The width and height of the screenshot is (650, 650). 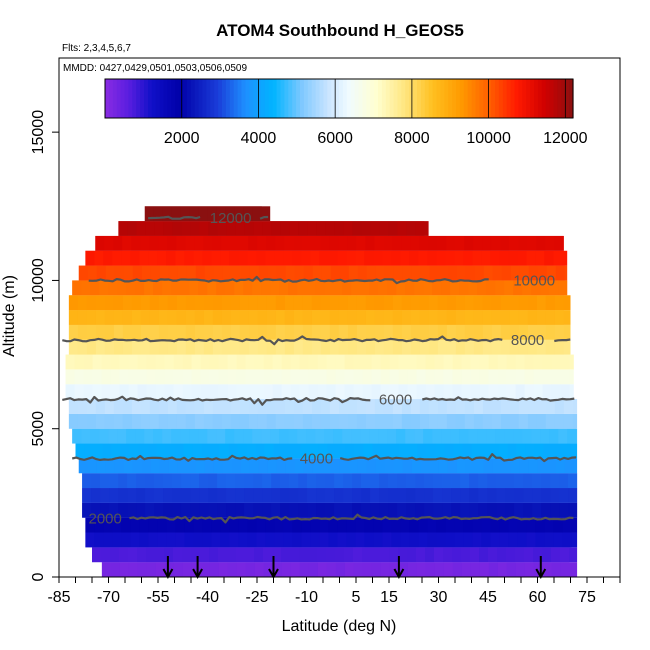 What do you see at coordinates (340, 30) in the screenshot?
I see `chart-title: ATOM4 Southbound H_GEOS5` at bounding box center [340, 30].